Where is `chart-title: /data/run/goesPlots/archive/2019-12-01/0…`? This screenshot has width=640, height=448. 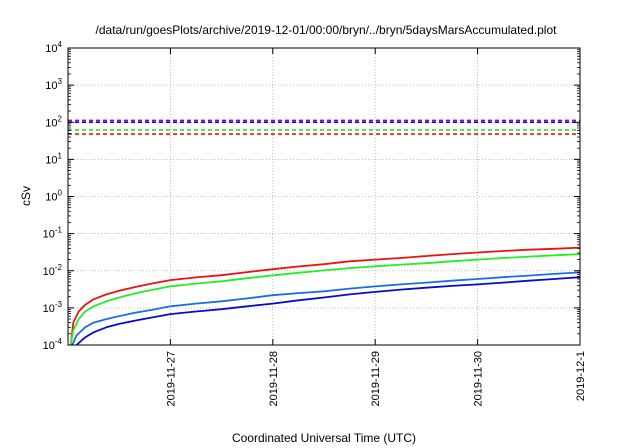
chart-title: /data/run/goesPlots/archive/2019-12-01/0… is located at coordinates (327, 30).